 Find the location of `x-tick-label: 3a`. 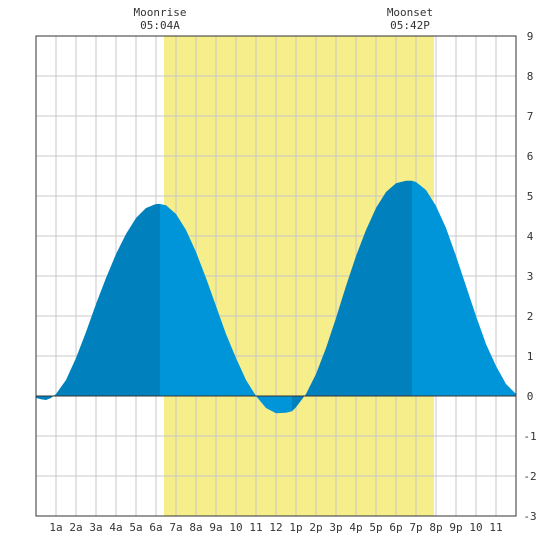

x-tick-label: 3a is located at coordinates (95, 527).